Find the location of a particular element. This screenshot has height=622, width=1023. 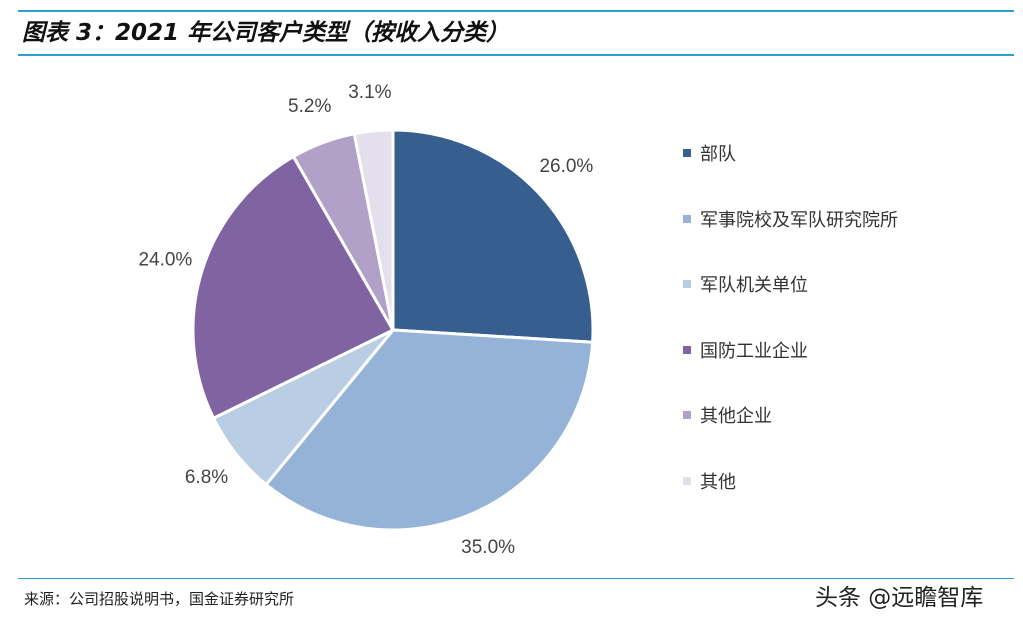

legend-label: 其他企业 is located at coordinates (736, 416).